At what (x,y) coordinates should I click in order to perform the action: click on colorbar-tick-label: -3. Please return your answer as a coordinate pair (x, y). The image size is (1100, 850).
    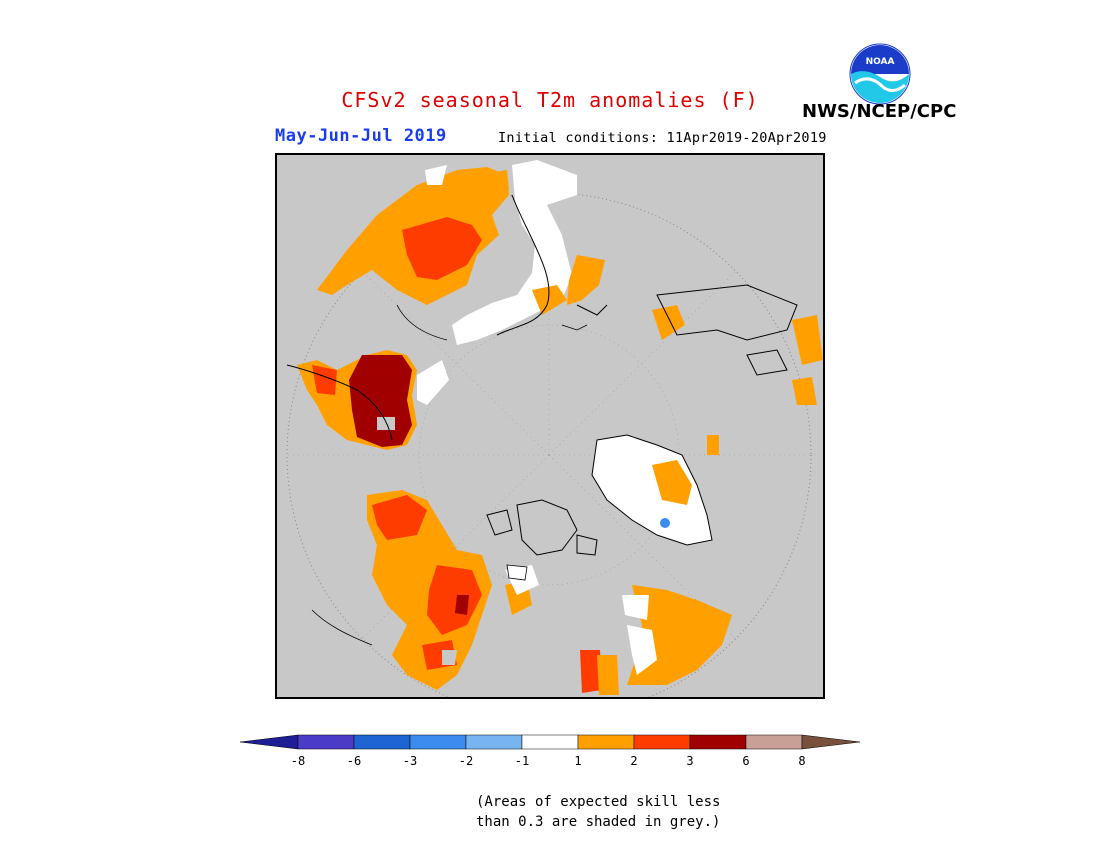
    Looking at the image, I should click on (410, 761).